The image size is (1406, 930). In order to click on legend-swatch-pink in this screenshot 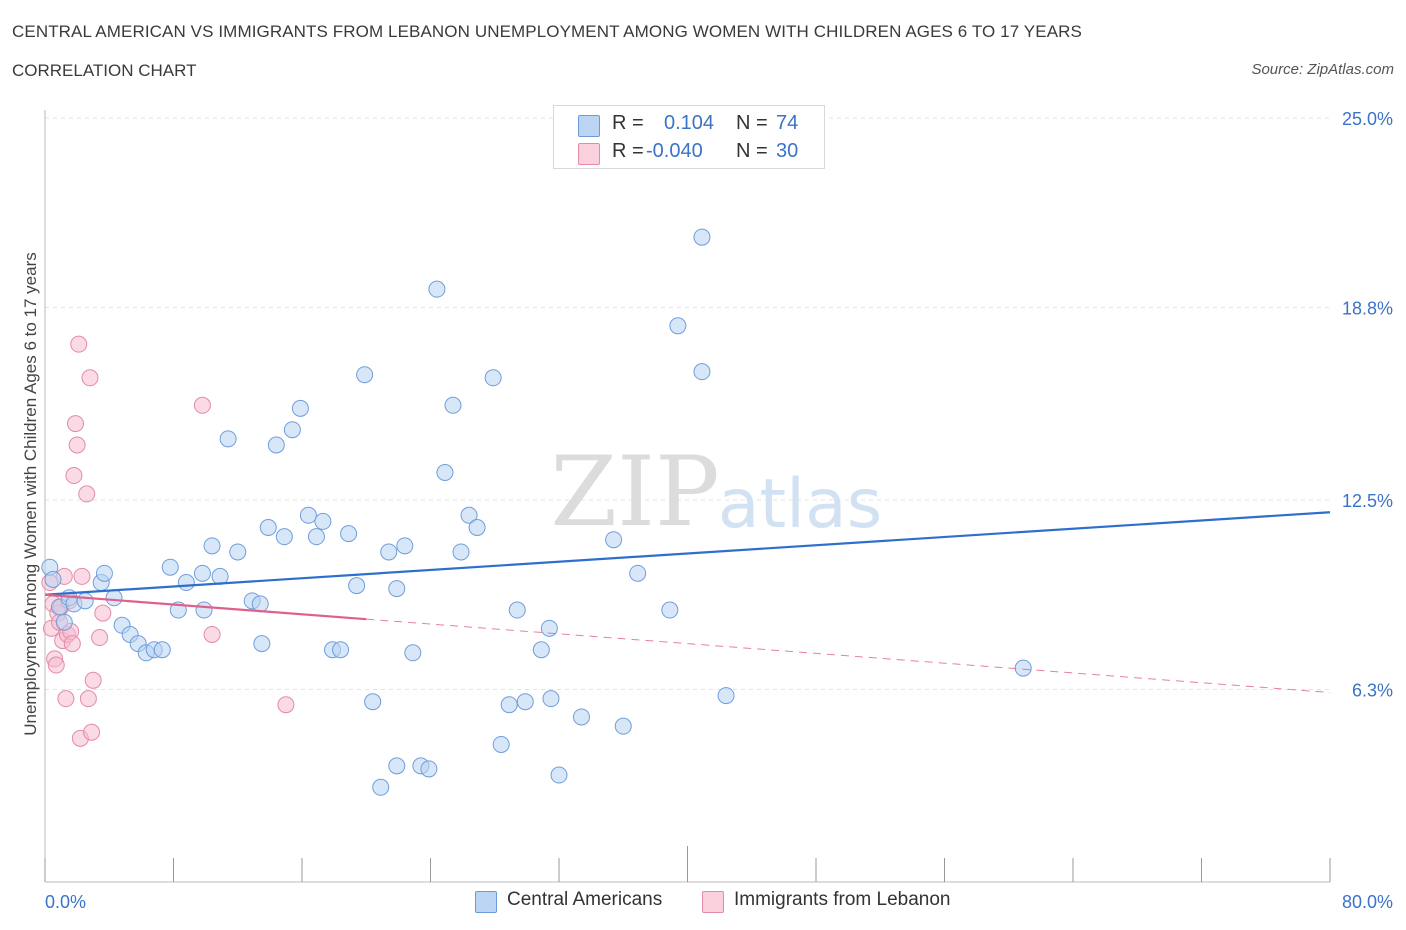, I will do `click(589, 154)`.